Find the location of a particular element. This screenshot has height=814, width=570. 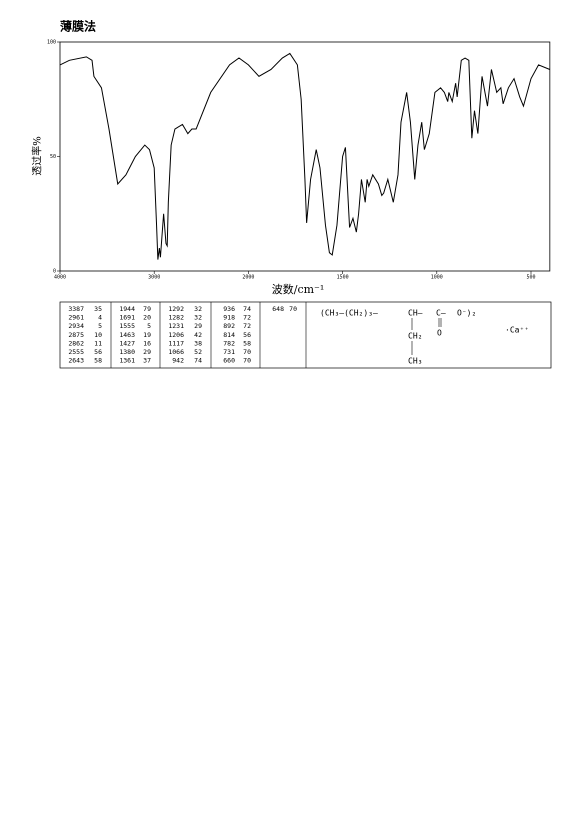

wavenumber: 731 is located at coordinates (229, 352).